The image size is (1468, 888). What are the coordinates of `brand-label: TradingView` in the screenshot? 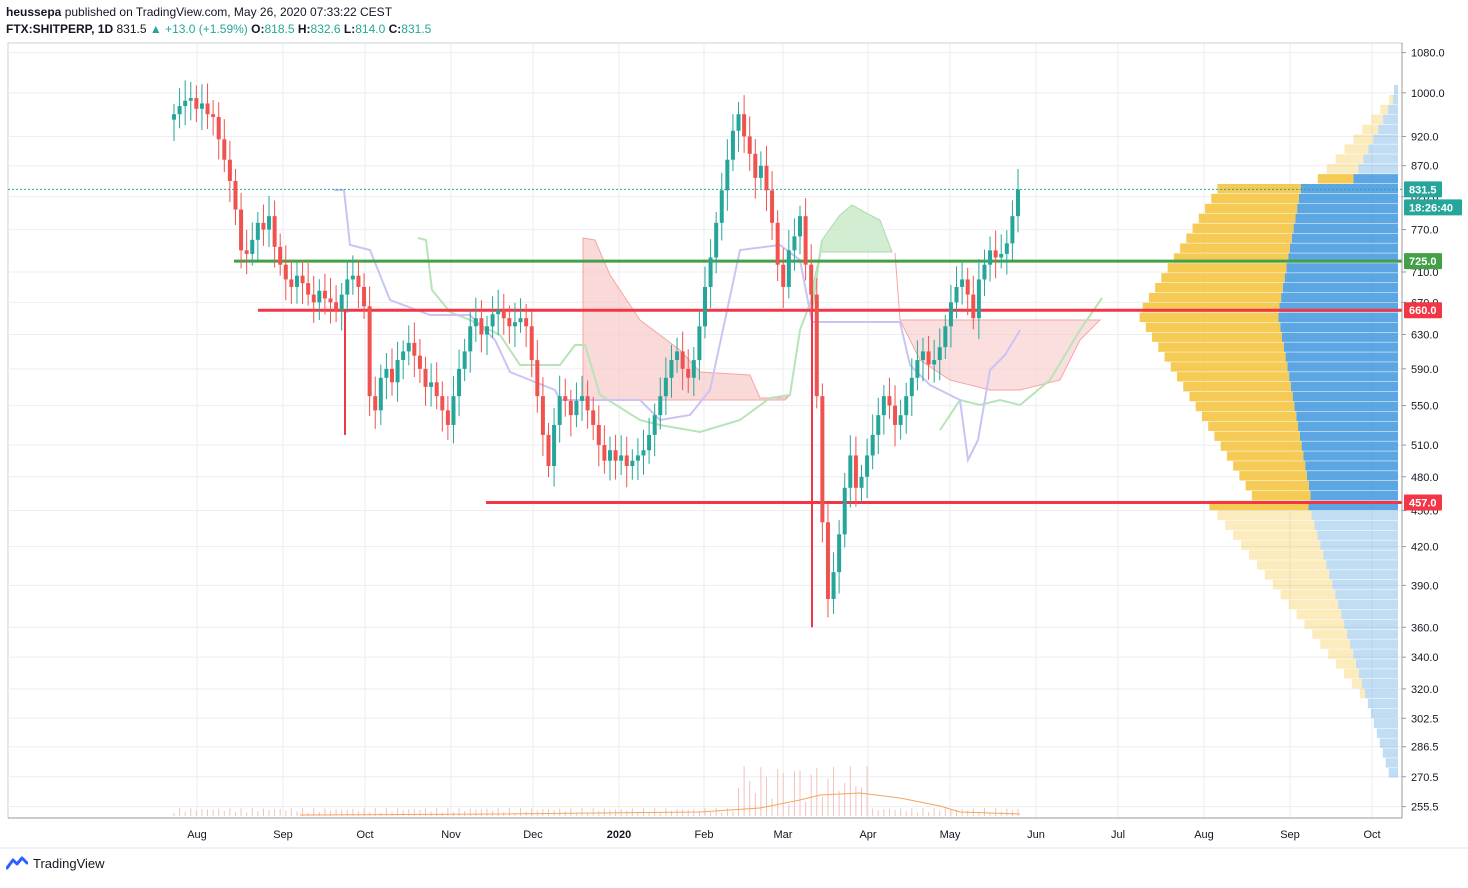 It's located at (69, 863).